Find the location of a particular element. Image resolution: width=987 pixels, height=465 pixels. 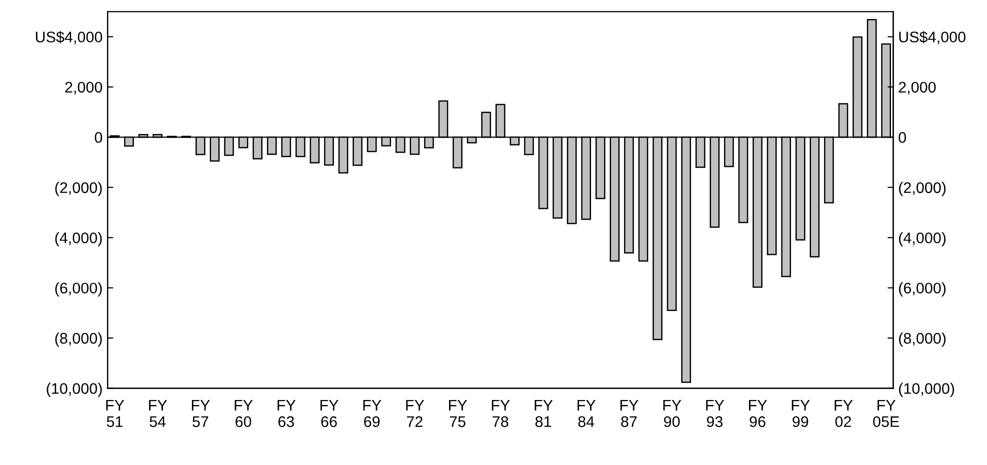

x-tick-label: FY 02 is located at coordinates (843, 414).